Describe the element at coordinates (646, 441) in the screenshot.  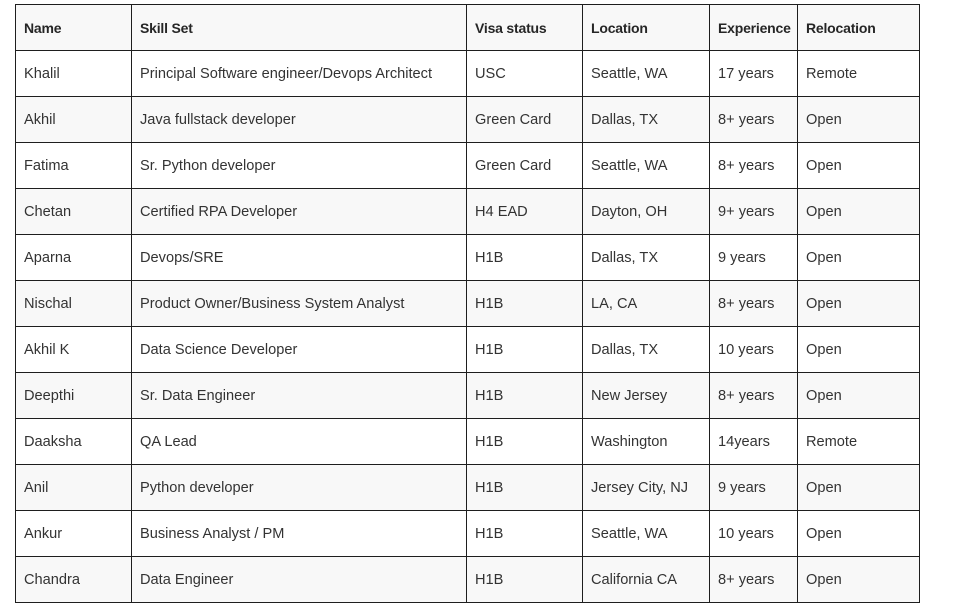
I see `cell-location: Washington` at that location.